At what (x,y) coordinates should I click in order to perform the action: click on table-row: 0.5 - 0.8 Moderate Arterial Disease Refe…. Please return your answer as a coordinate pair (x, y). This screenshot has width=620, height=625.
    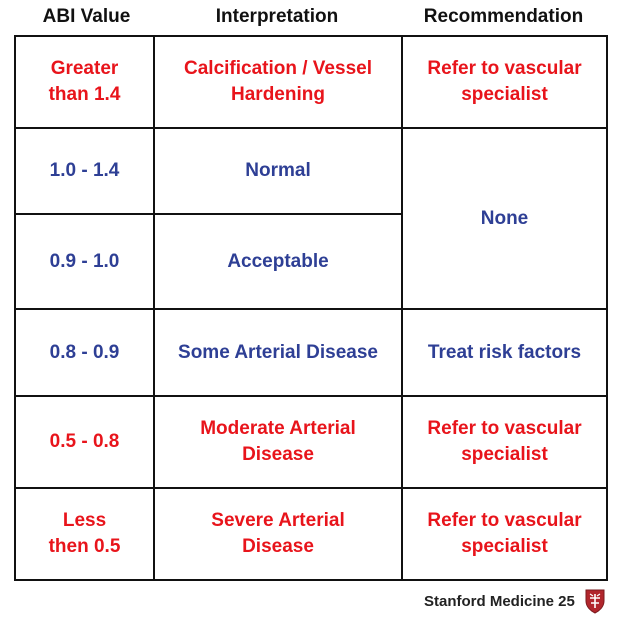
    Looking at the image, I should click on (311, 442).